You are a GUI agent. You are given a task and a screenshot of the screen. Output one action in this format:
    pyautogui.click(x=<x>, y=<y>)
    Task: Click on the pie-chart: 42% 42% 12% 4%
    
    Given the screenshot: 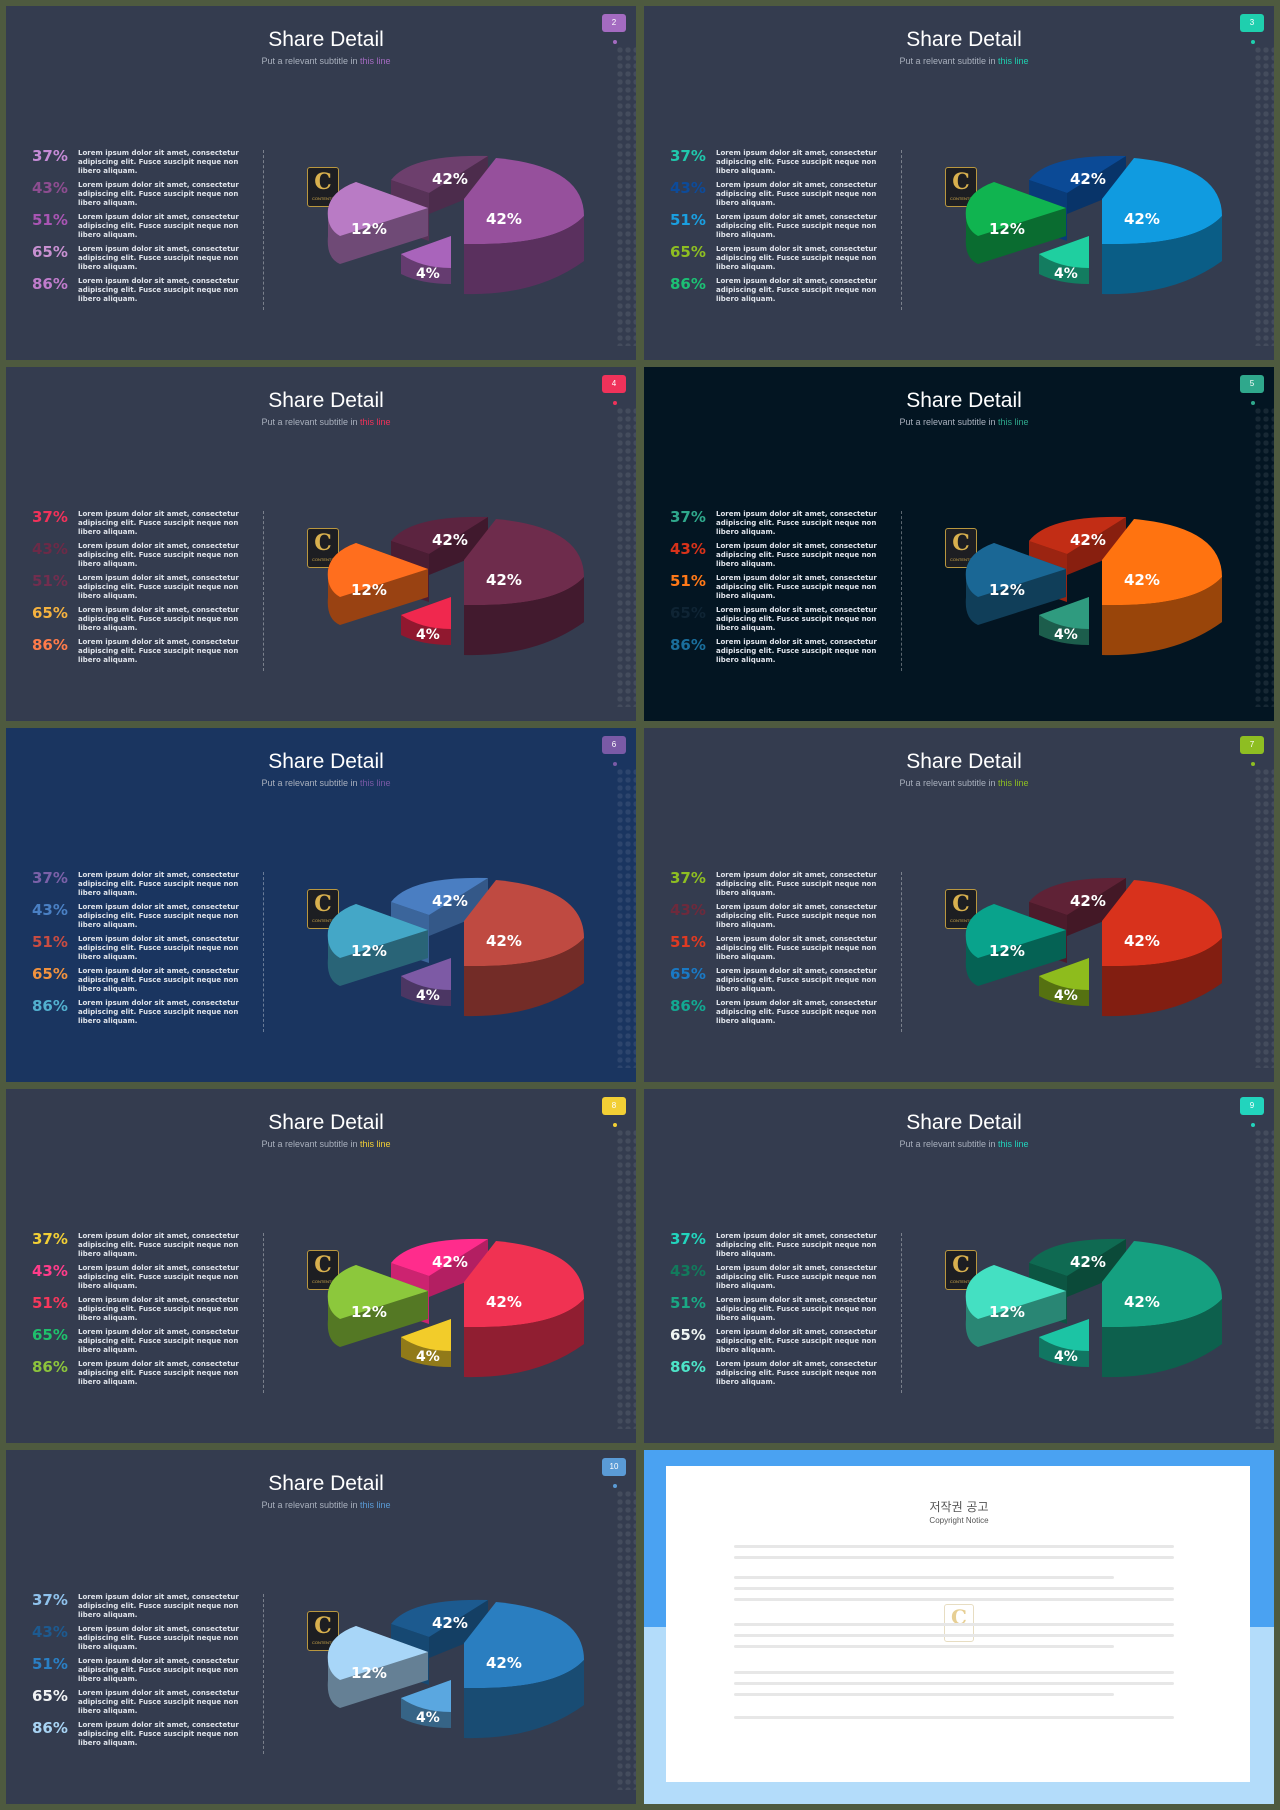 What is the action you would take?
    pyautogui.click(x=1093, y=947)
    